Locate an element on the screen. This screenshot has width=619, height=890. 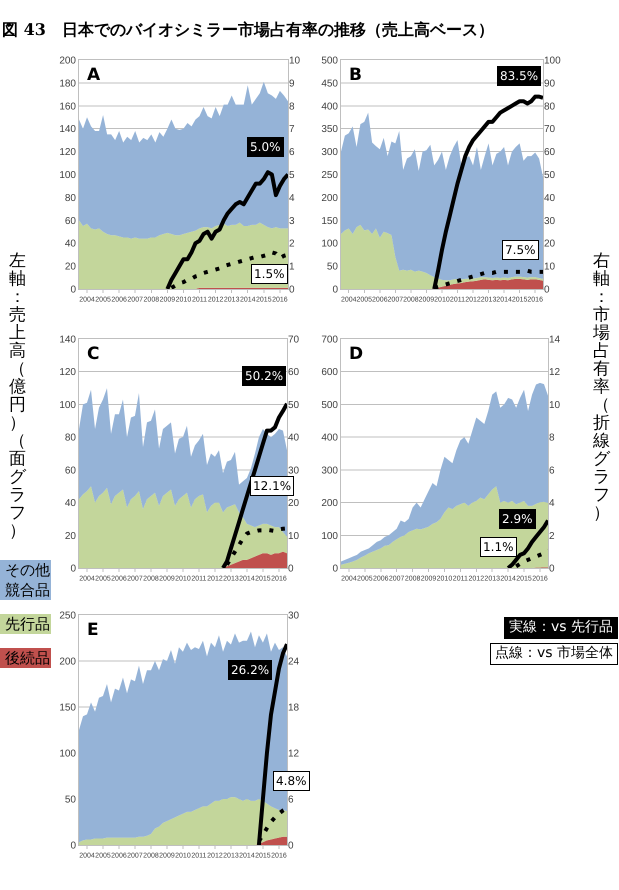
annotation: 1.5% is located at coordinates (269, 274).